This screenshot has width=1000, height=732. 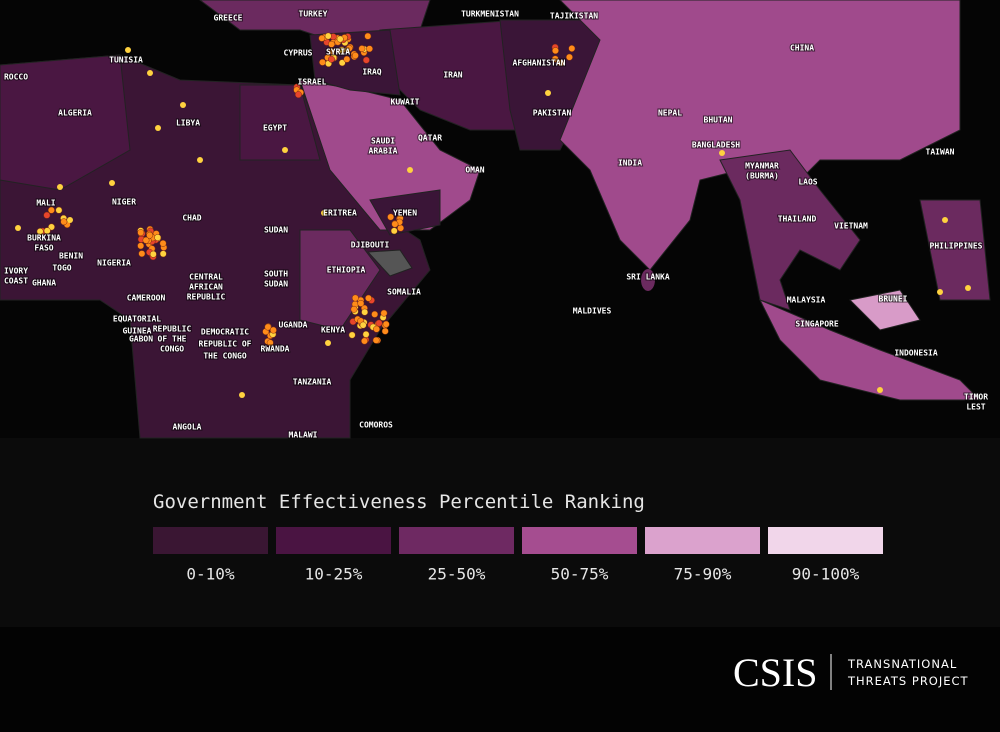 I want to click on country-label: CAMEROON, so click(x=146, y=298).